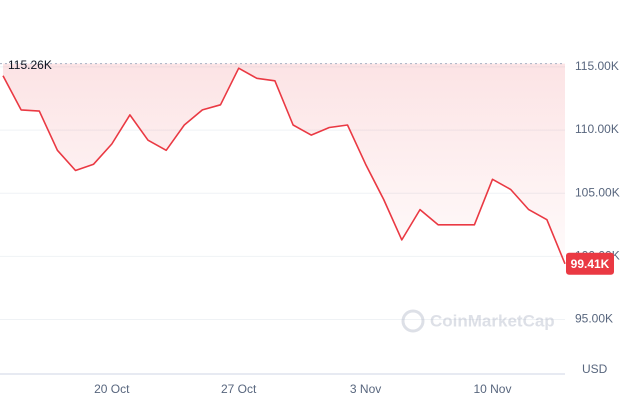 The height and width of the screenshot is (400, 625). I want to click on y-tick-label: 105.00K, so click(597, 192).